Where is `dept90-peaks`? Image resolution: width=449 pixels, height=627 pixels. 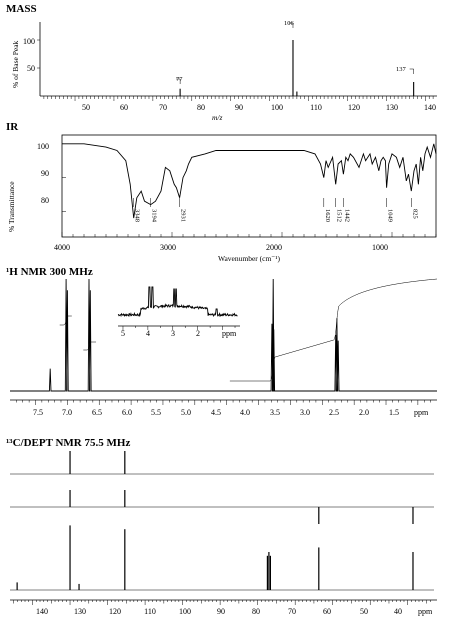
dept90-peaks is located at coordinates (97, 462).